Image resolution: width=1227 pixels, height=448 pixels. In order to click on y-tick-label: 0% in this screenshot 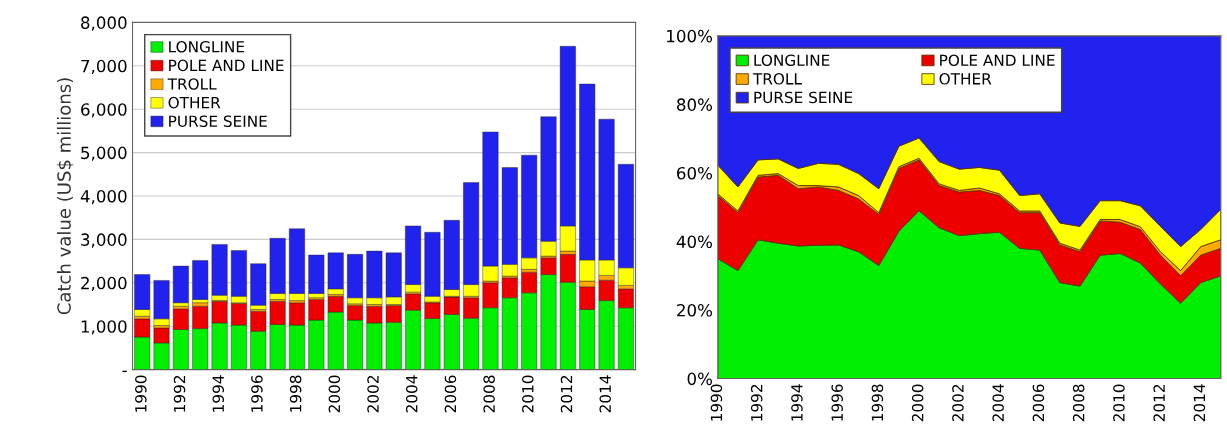, I will do `click(700, 379)`.